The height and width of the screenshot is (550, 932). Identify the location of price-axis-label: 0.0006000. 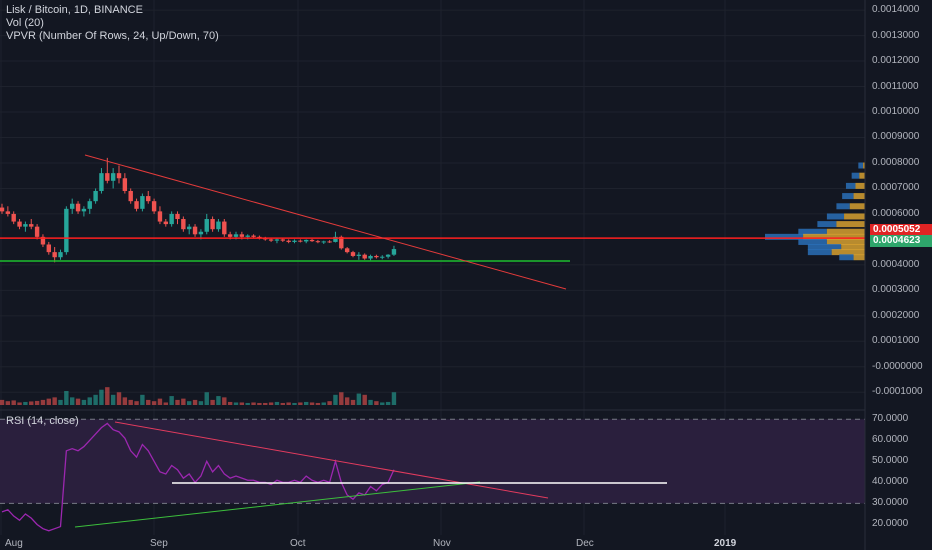
(896, 213).